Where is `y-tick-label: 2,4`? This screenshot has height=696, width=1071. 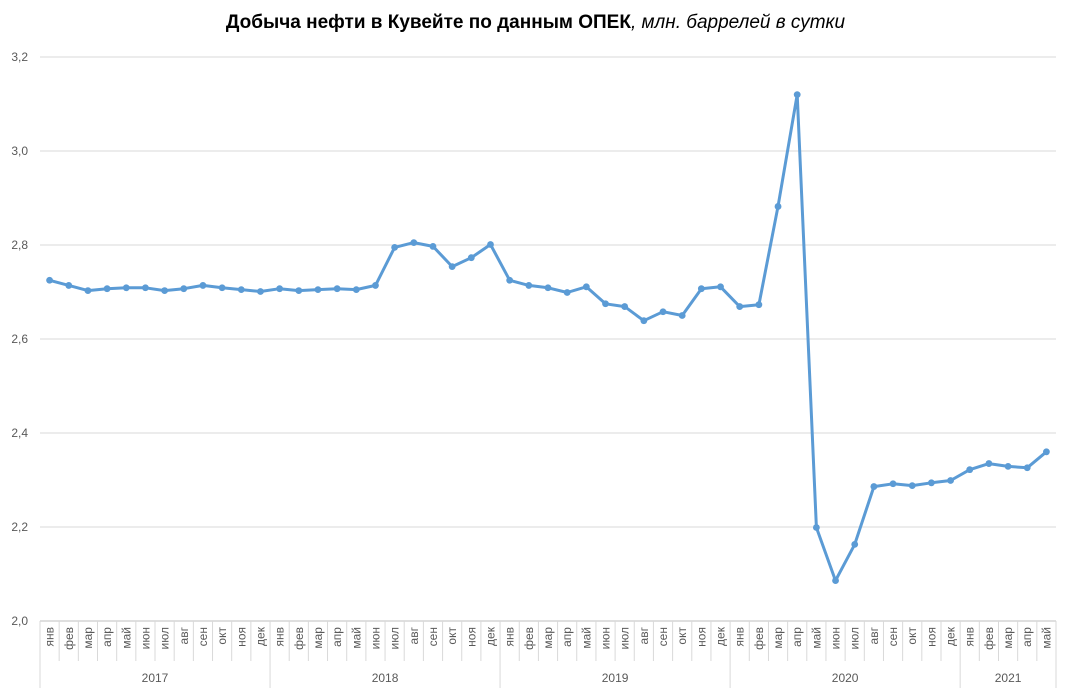 y-tick-label: 2,4 is located at coordinates (19, 433).